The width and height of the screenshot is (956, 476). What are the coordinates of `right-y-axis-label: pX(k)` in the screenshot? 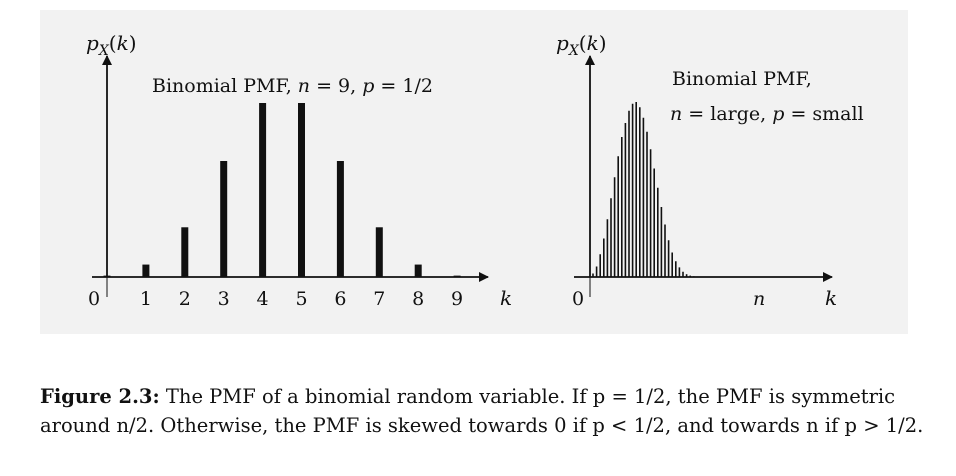 It's located at (581, 45).